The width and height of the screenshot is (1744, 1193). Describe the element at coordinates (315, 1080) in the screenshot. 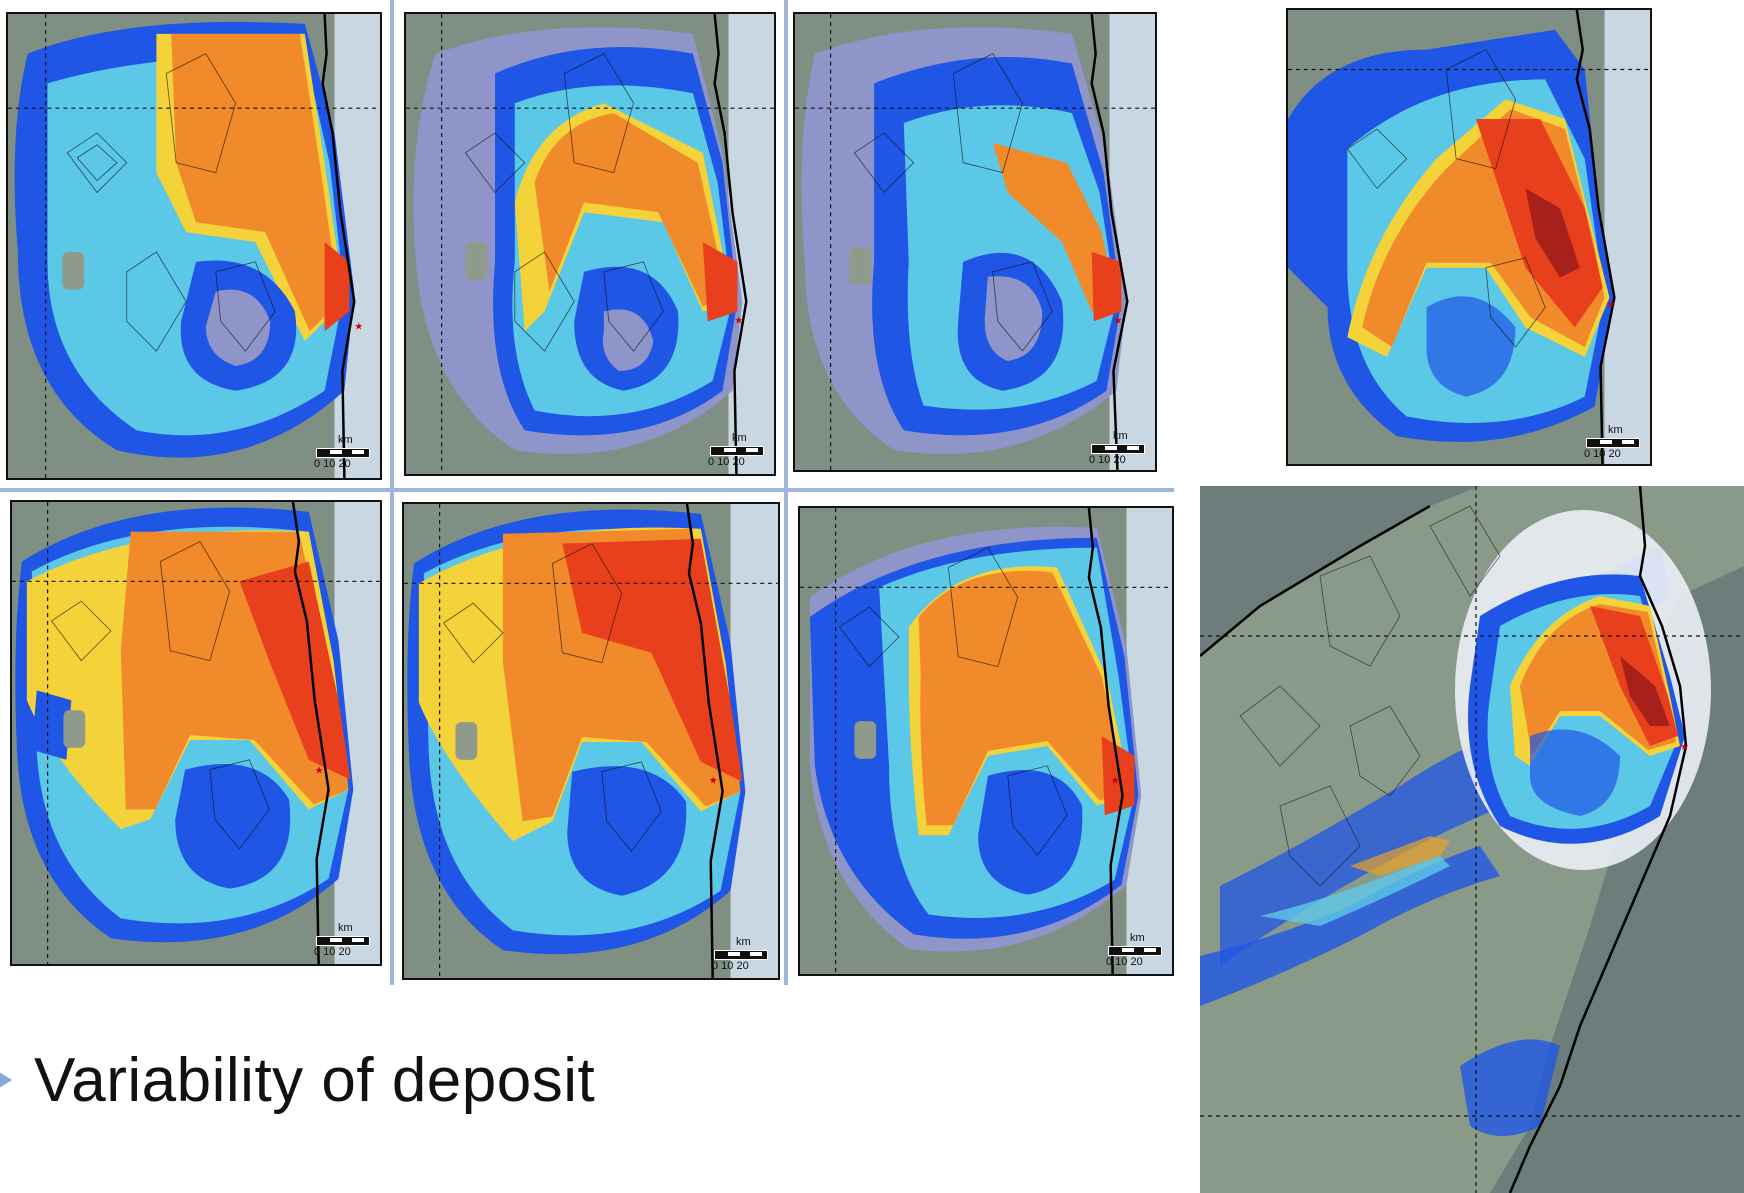

I see `caption-text: Variability of deposit` at that location.